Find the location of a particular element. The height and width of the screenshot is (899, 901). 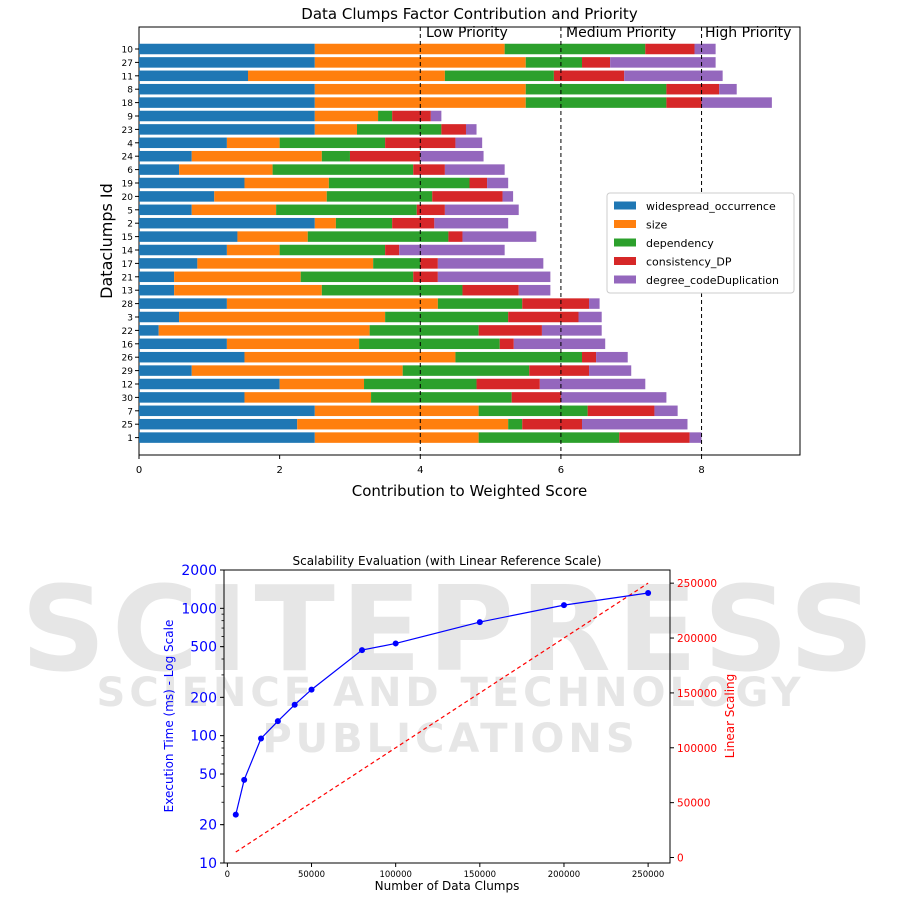

y-tick-label: 21 is located at coordinates (127, 278).